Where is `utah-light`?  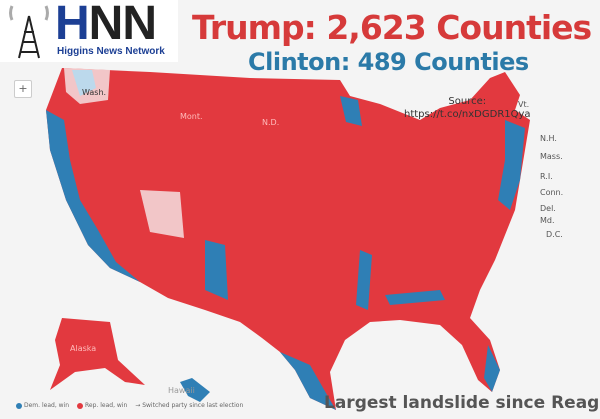
utah-light is located at coordinates (162, 214).